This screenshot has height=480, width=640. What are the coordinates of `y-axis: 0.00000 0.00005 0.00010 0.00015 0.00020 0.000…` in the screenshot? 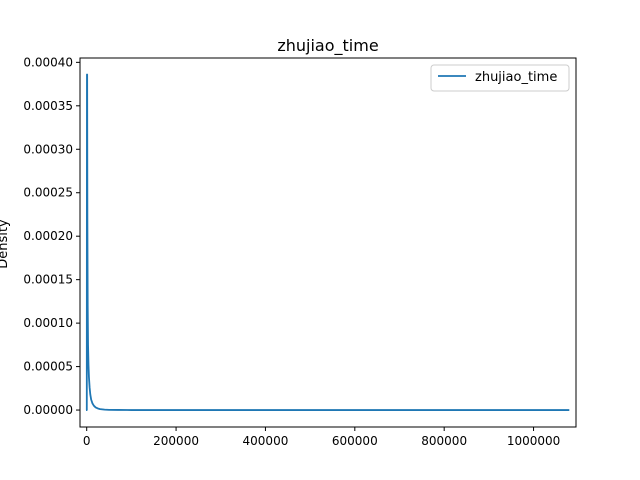 It's located at (51, 236).